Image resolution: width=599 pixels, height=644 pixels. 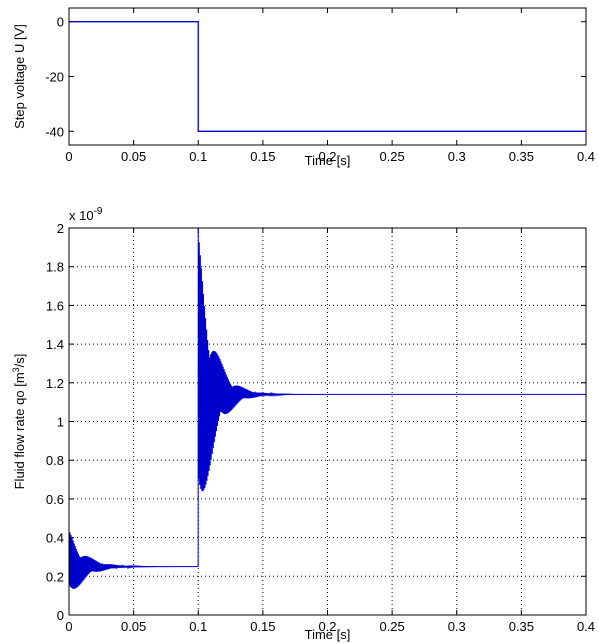 I want to click on y-tick-label: 1.6, so click(x=55, y=305).